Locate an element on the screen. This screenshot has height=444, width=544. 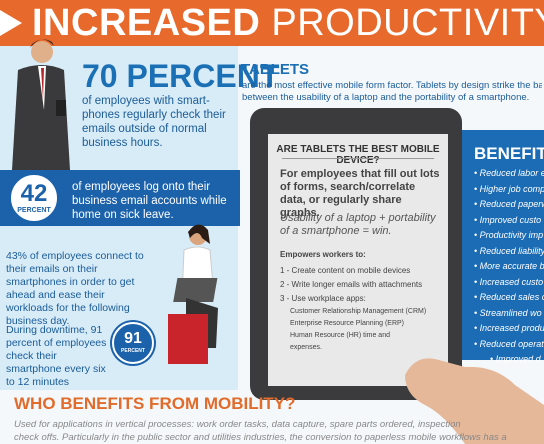
divider is located at coordinates (358, 158).